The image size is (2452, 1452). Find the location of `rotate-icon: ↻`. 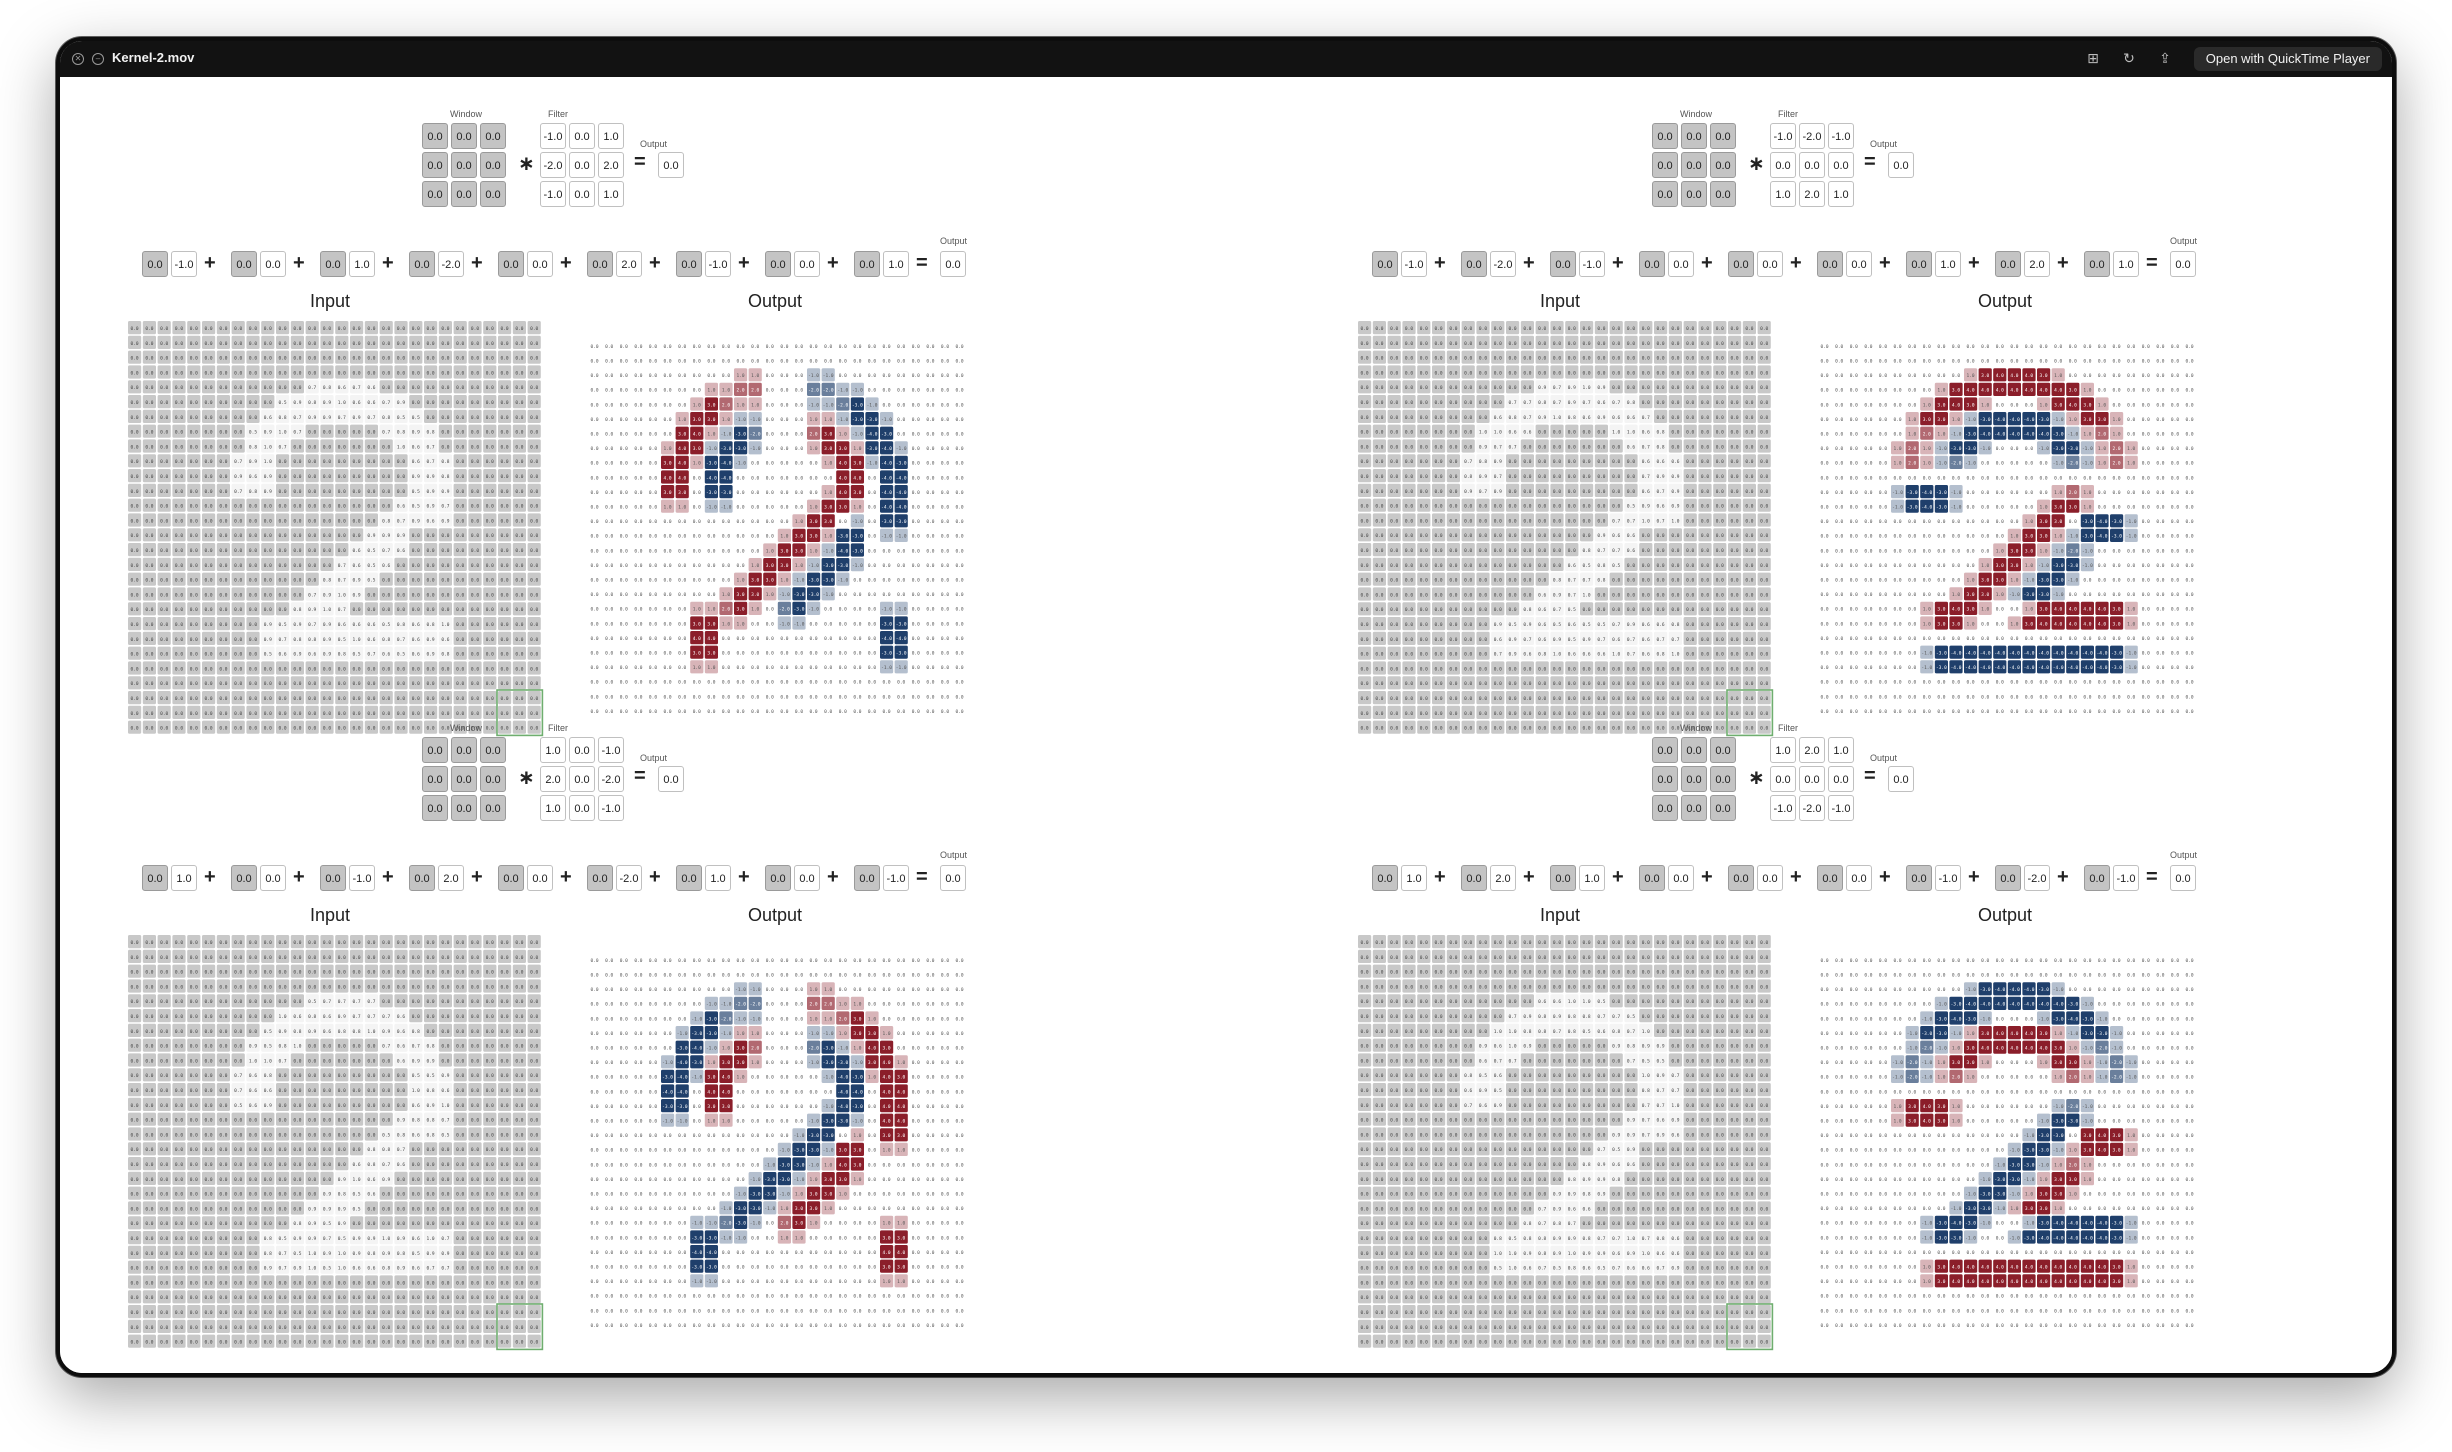

rotate-icon: ↻ is located at coordinates (2129, 58).